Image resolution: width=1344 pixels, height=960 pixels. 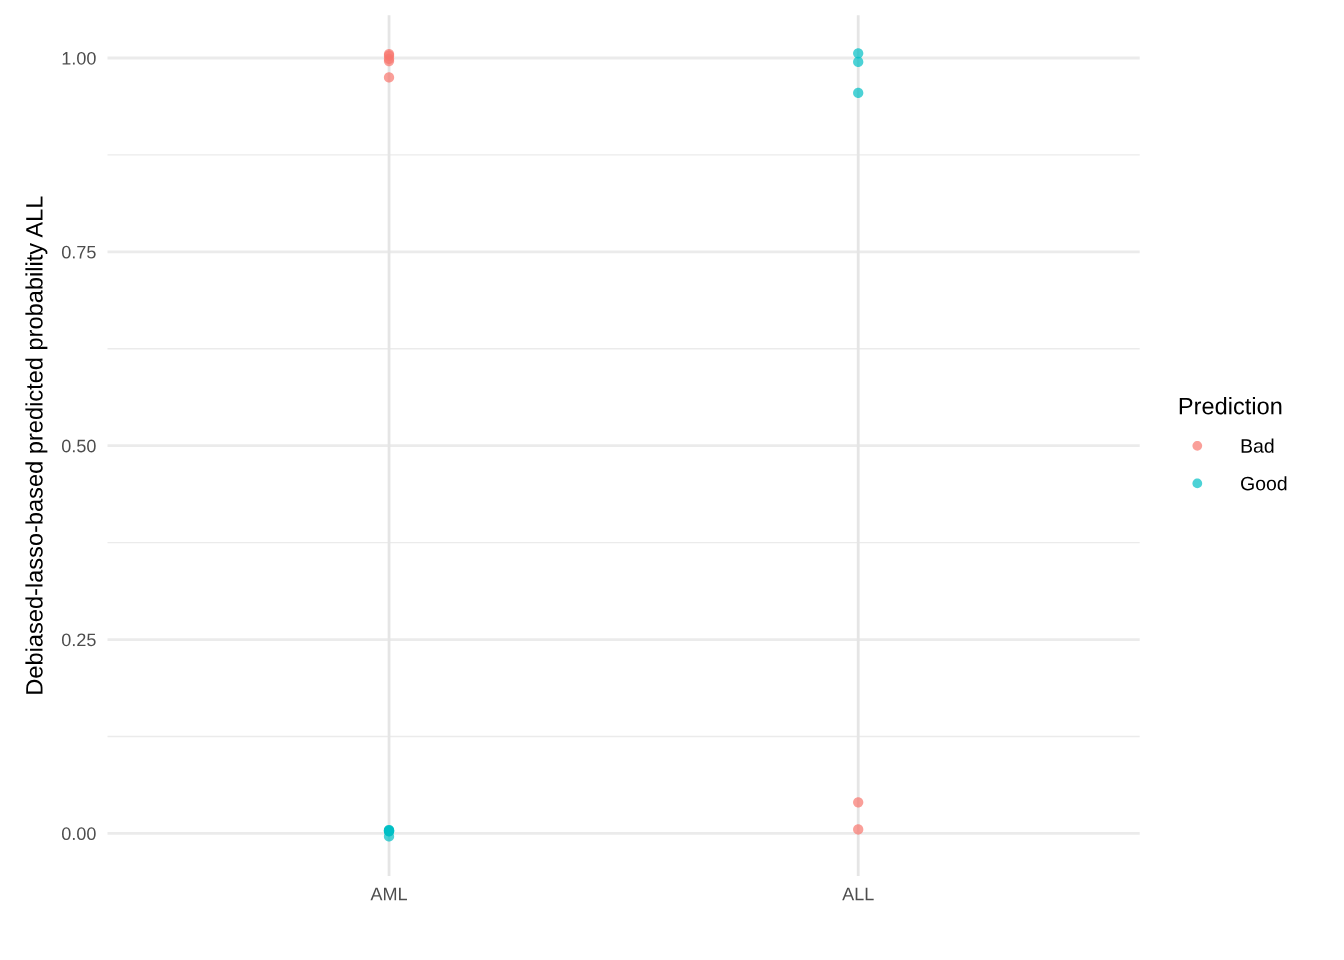 I want to click on y-tick-label: 0.00, so click(x=78, y=834).